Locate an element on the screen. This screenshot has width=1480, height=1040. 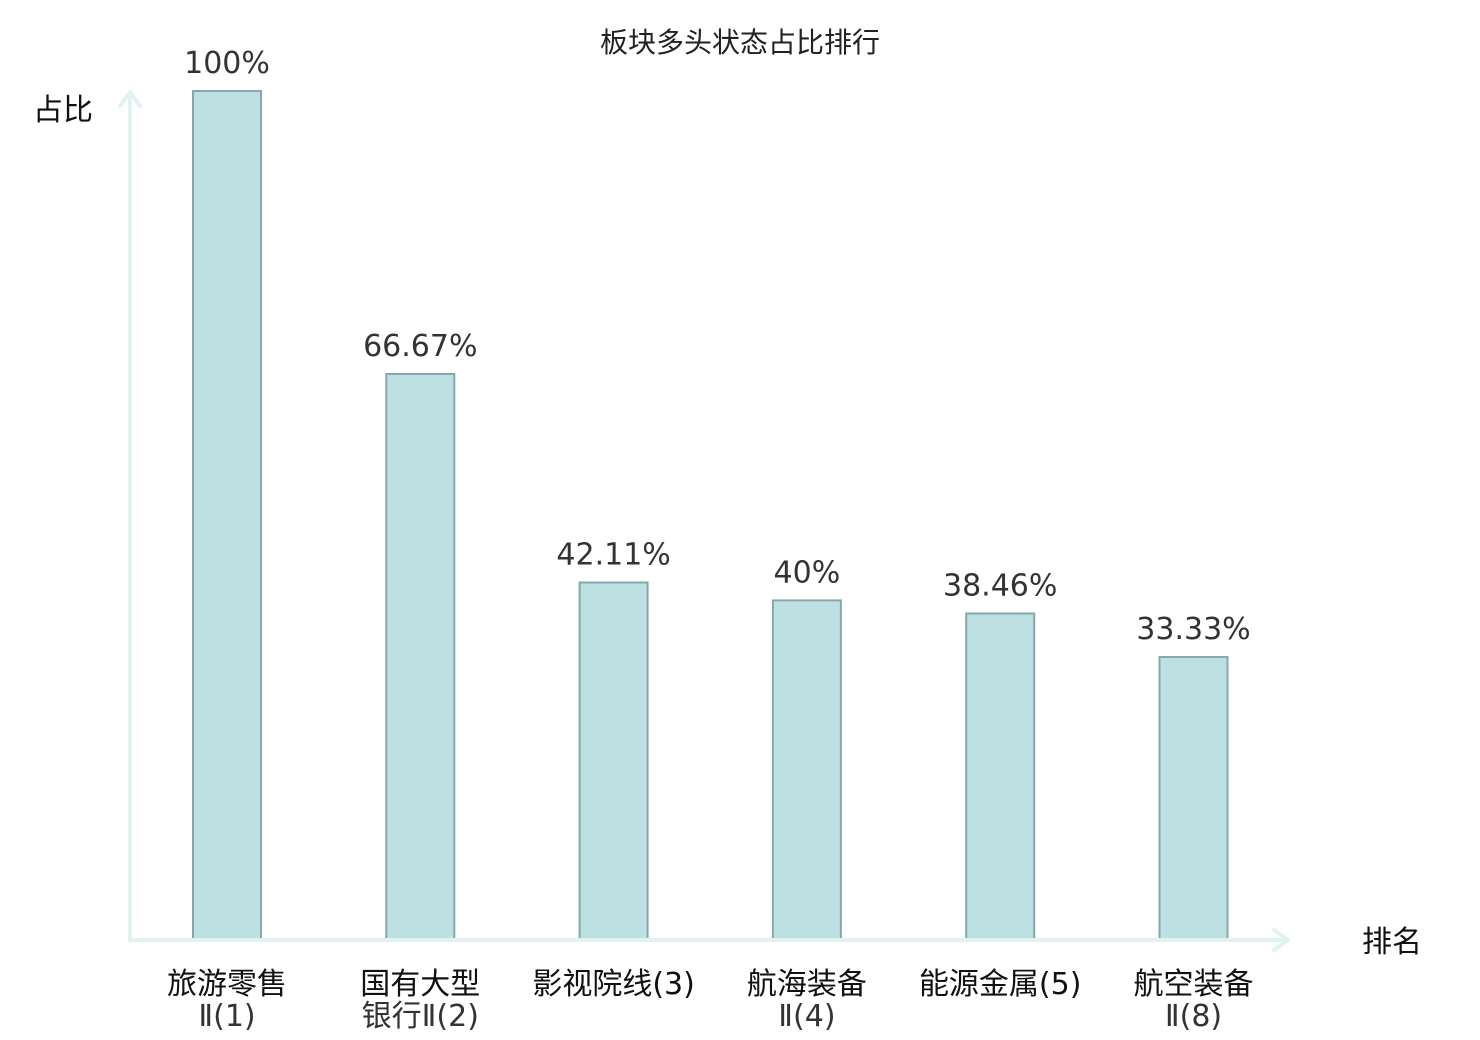
x-axis is located at coordinates (709, 940).